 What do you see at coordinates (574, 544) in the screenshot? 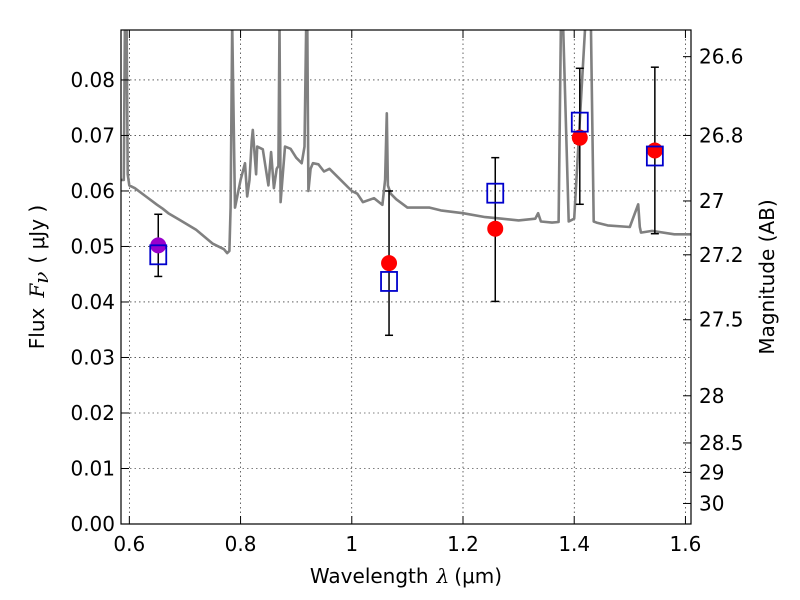
I see `x-tick-label: 1.4` at bounding box center [574, 544].